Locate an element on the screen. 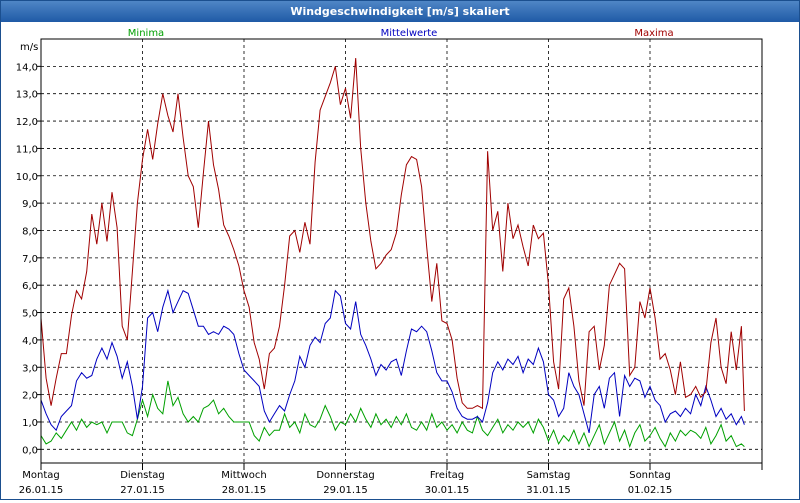 This screenshot has width=800, height=503. x-tick-date-label: 27.01.15 is located at coordinates (142, 490).